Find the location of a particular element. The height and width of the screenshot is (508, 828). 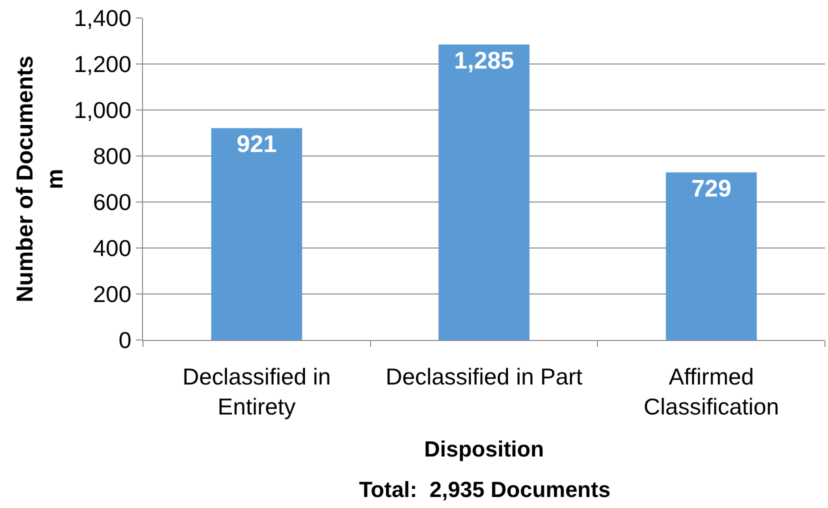

x-tick-label: Declassified in Part is located at coordinates (485, 377).